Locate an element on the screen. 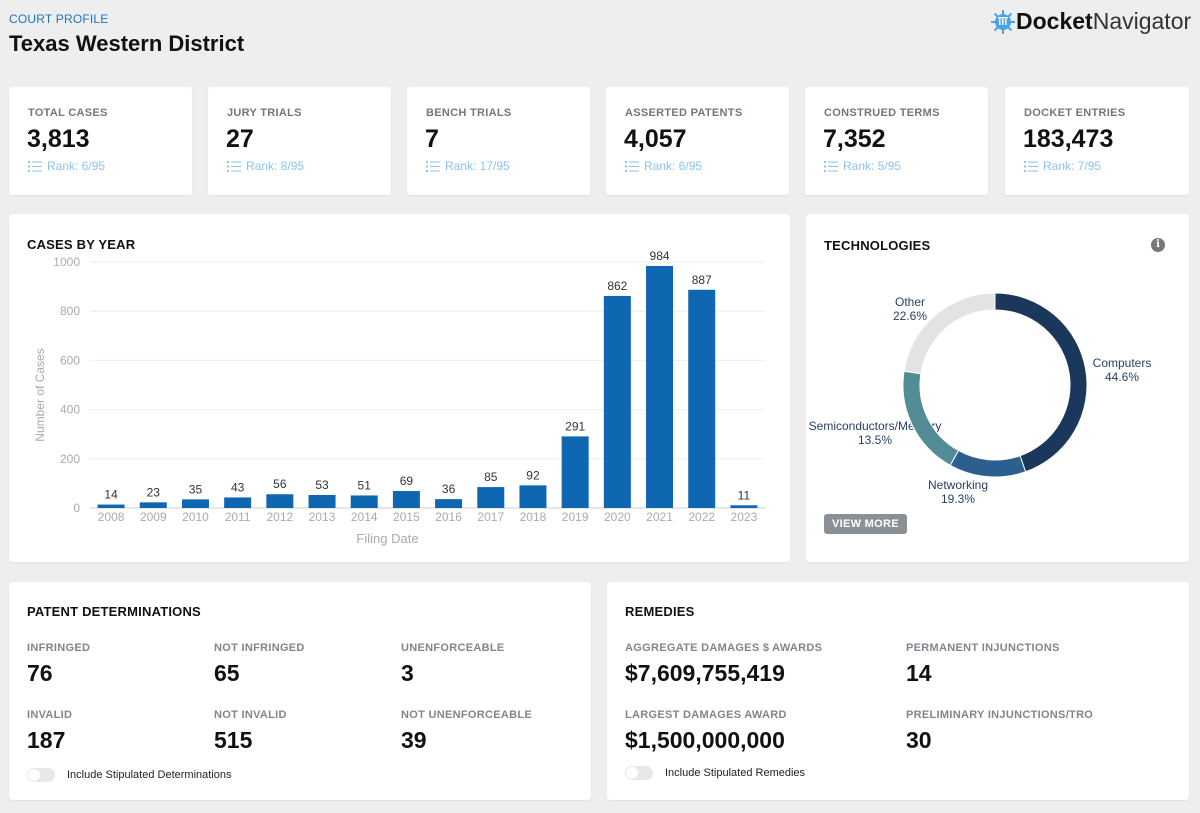 The height and width of the screenshot is (813, 1200). rank-link: Rank: 17/95 is located at coordinates (468, 166).